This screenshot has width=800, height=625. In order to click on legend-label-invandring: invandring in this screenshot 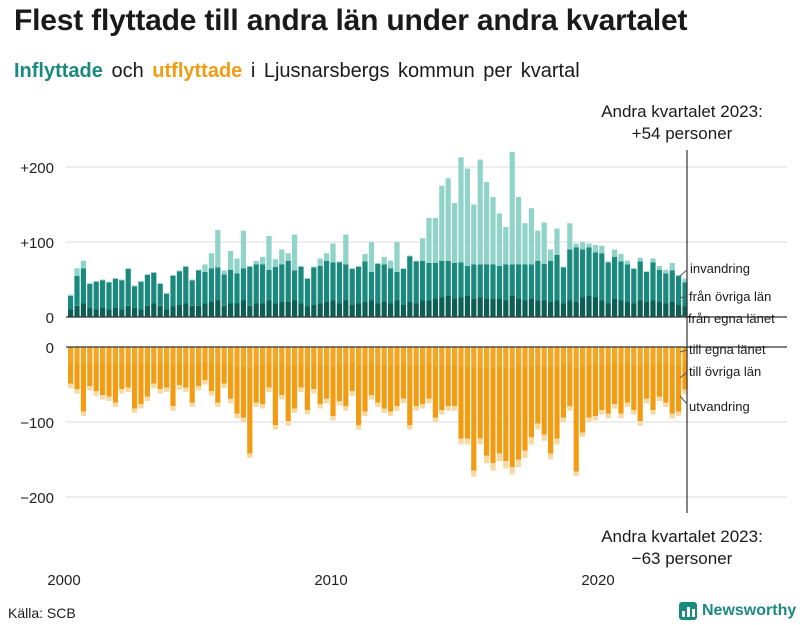, I will do `click(720, 268)`.